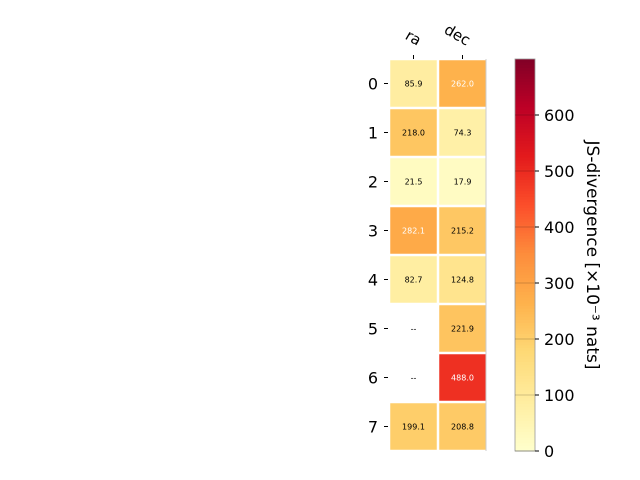 This screenshot has height=480, width=640. I want to click on row-axis: 0 1 2 3 4 5 6 7, so click(378, 256).